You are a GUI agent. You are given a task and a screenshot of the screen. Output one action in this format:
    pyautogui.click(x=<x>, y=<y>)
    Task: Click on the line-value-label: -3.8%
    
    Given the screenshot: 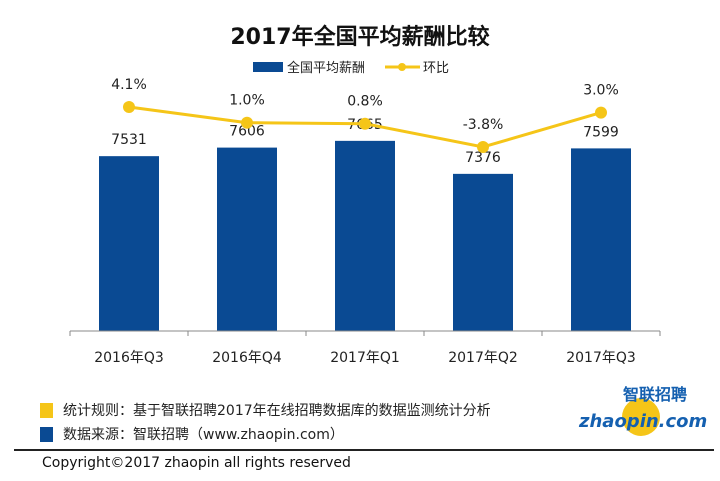 What is the action you would take?
    pyautogui.click(x=483, y=125)
    